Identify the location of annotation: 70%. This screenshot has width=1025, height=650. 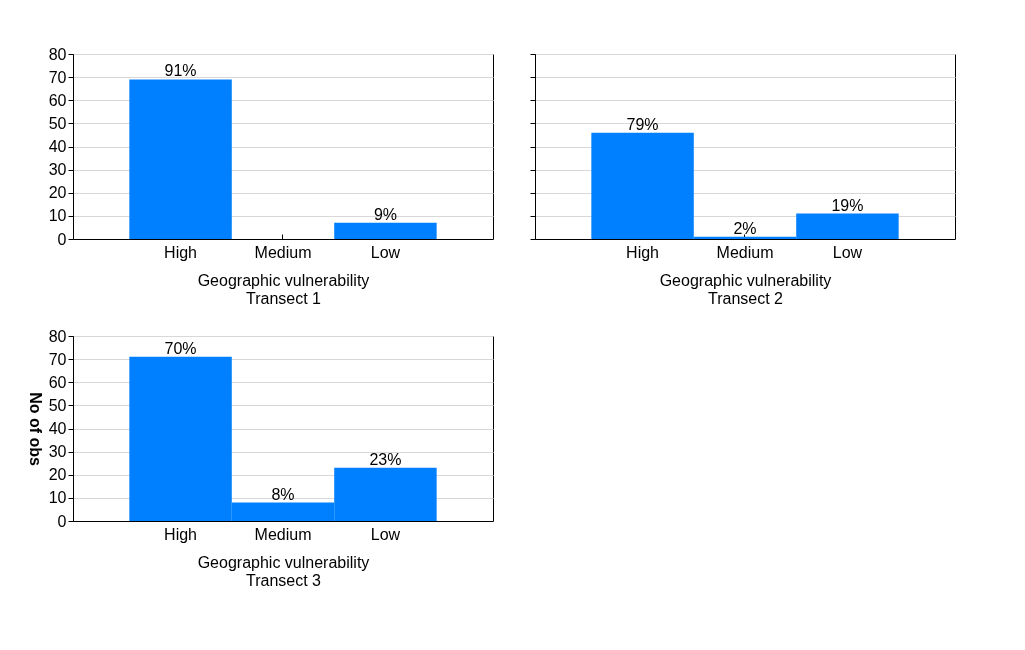
(180, 348).